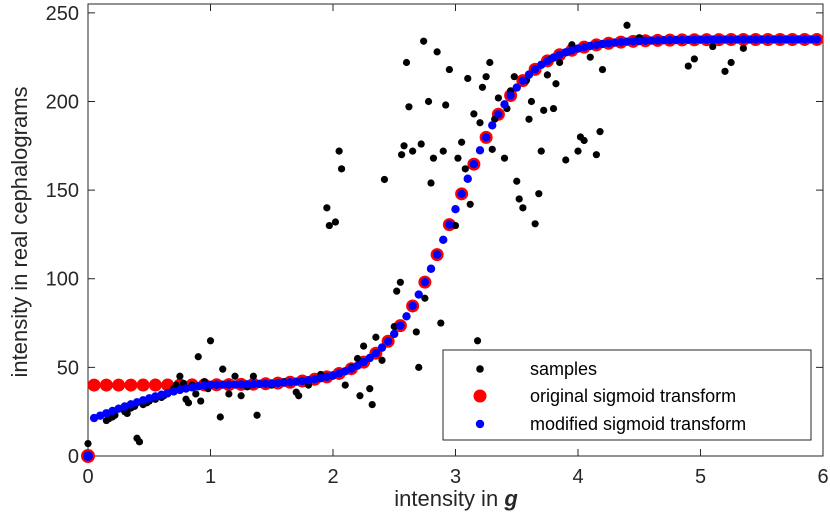 This screenshot has height=529, width=830. Describe the element at coordinates (332, 477) in the screenshot. I see `x-tick-label: 2` at that location.